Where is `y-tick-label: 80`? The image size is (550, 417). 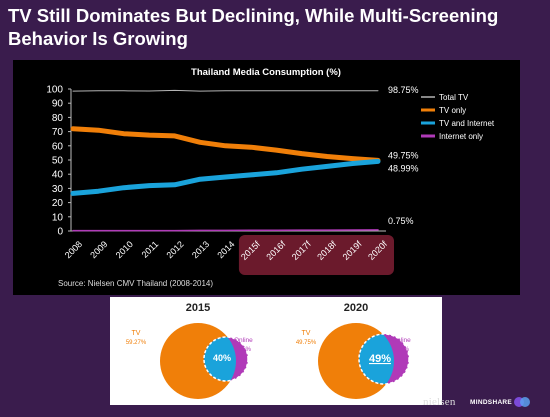 y-tick-label: 80 is located at coordinates (58, 118).